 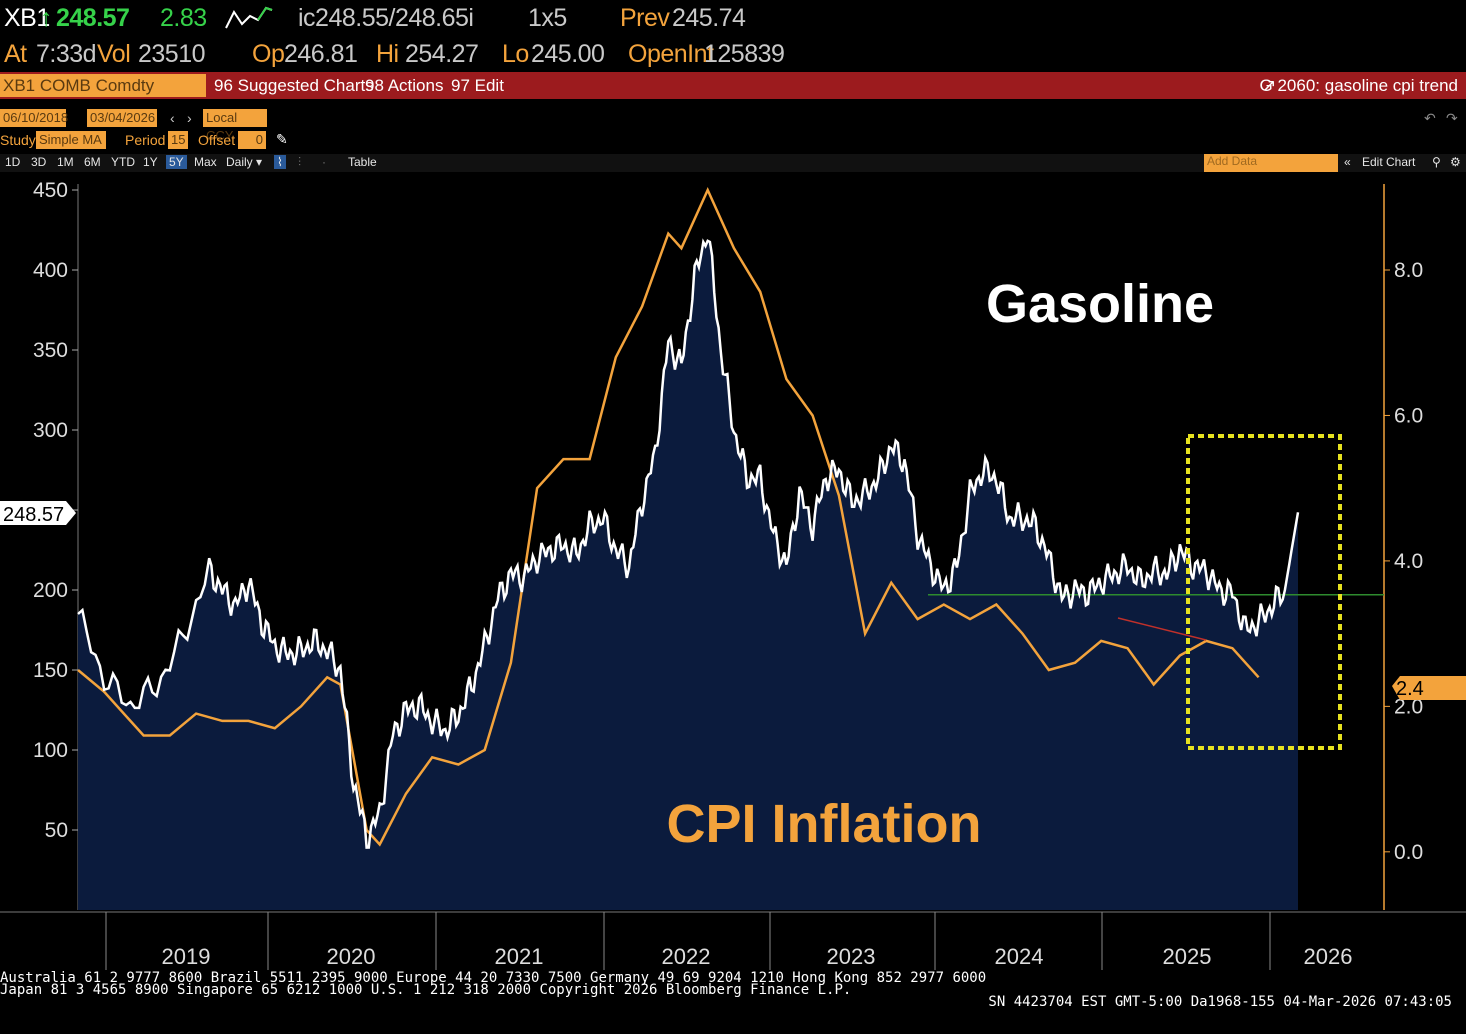 What do you see at coordinates (172, 54) in the screenshot?
I see `vol-value: 23510` at bounding box center [172, 54].